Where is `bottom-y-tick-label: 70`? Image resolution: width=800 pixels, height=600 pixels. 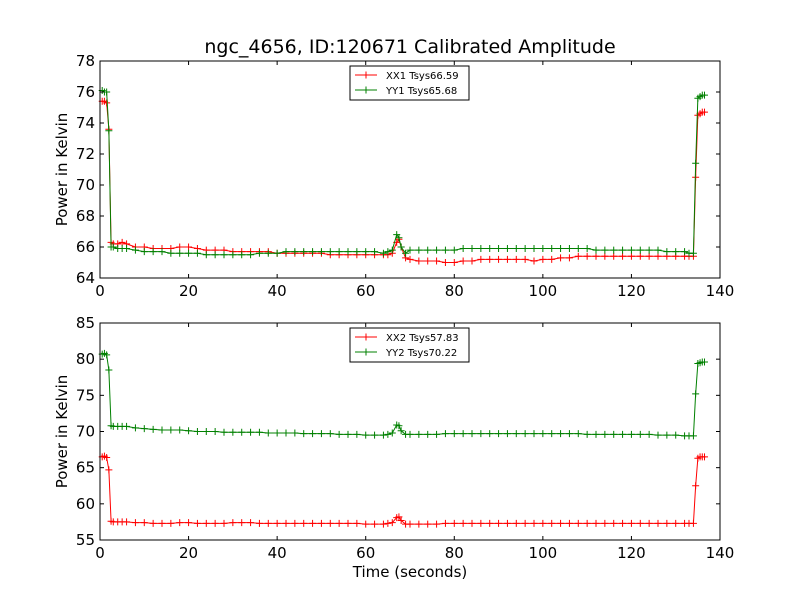
bottom-y-tick-label: 70 is located at coordinates (85, 432).